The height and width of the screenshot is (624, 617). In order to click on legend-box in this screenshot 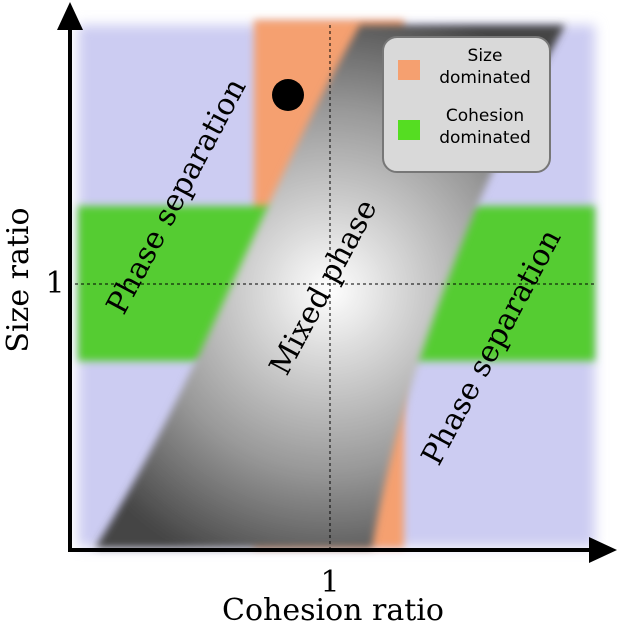, I will do `click(466, 104)`.